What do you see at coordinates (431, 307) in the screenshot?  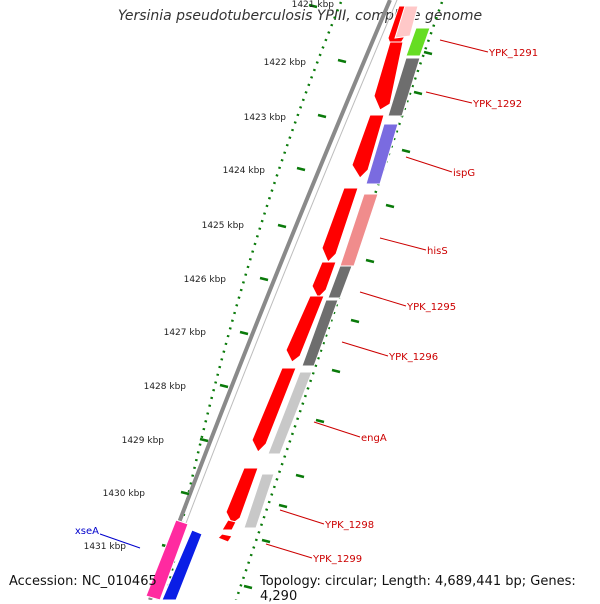 I see `gene-label: YPK_1295` at bounding box center [431, 307].